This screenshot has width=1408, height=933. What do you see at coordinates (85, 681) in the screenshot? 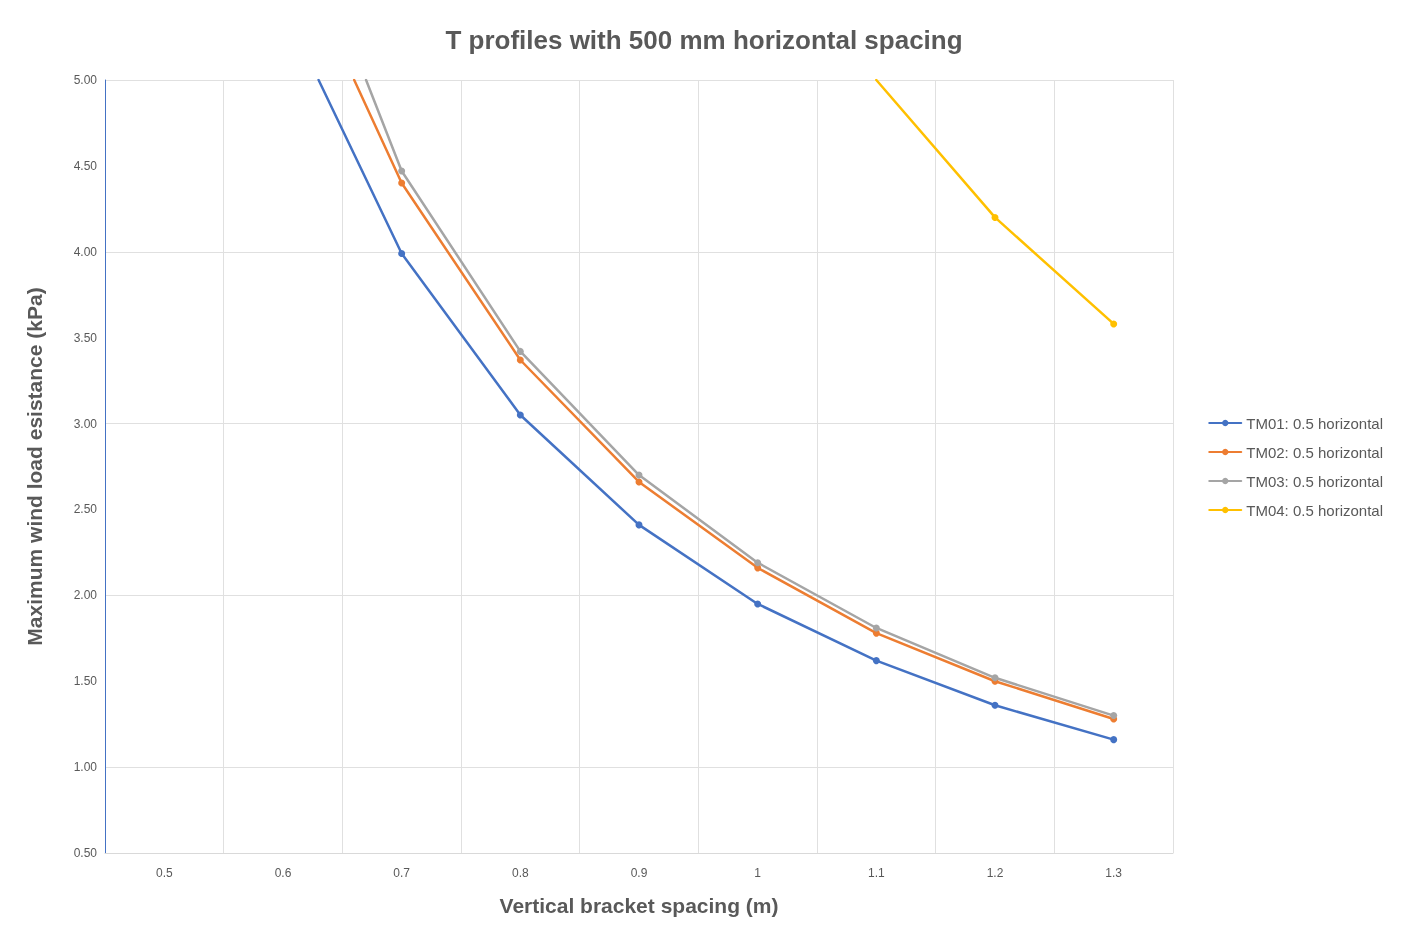
I see `y-tick-label: 1.50` at bounding box center [85, 681].